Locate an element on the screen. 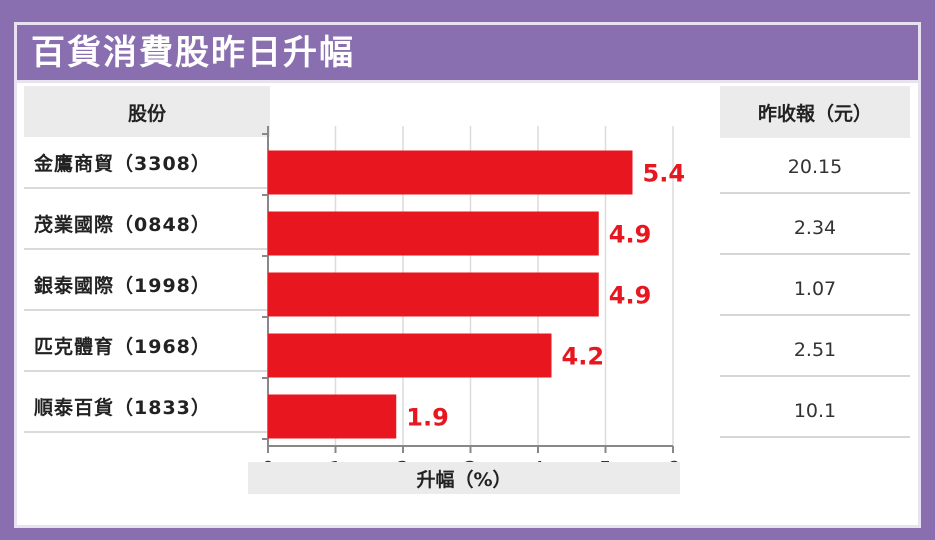  title-bar: 百貨消費股昨日升幅 is located at coordinates (467, 54).